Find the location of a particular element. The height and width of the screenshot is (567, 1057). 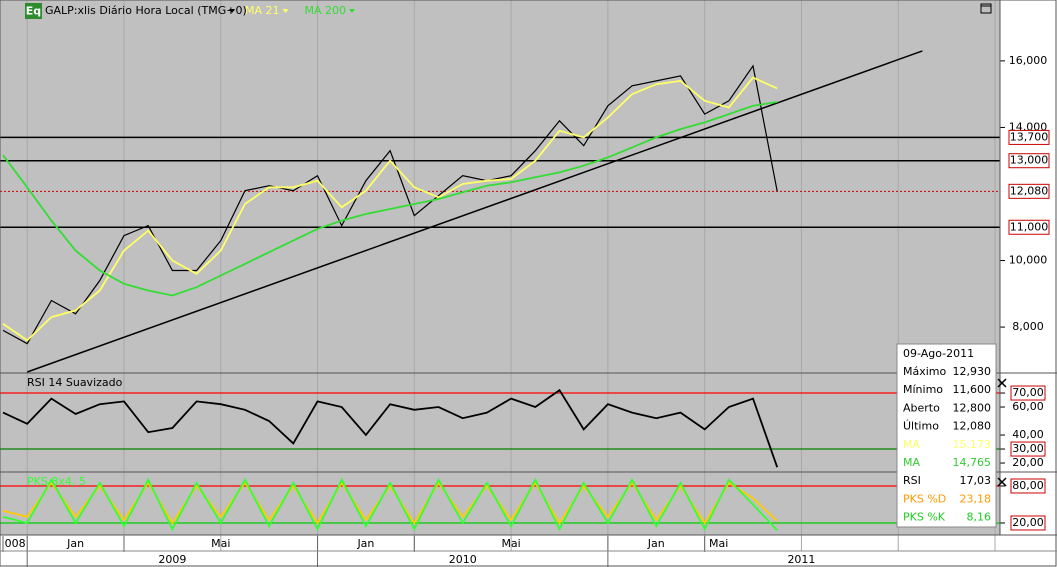

info-label: Último is located at coordinates (921, 426).